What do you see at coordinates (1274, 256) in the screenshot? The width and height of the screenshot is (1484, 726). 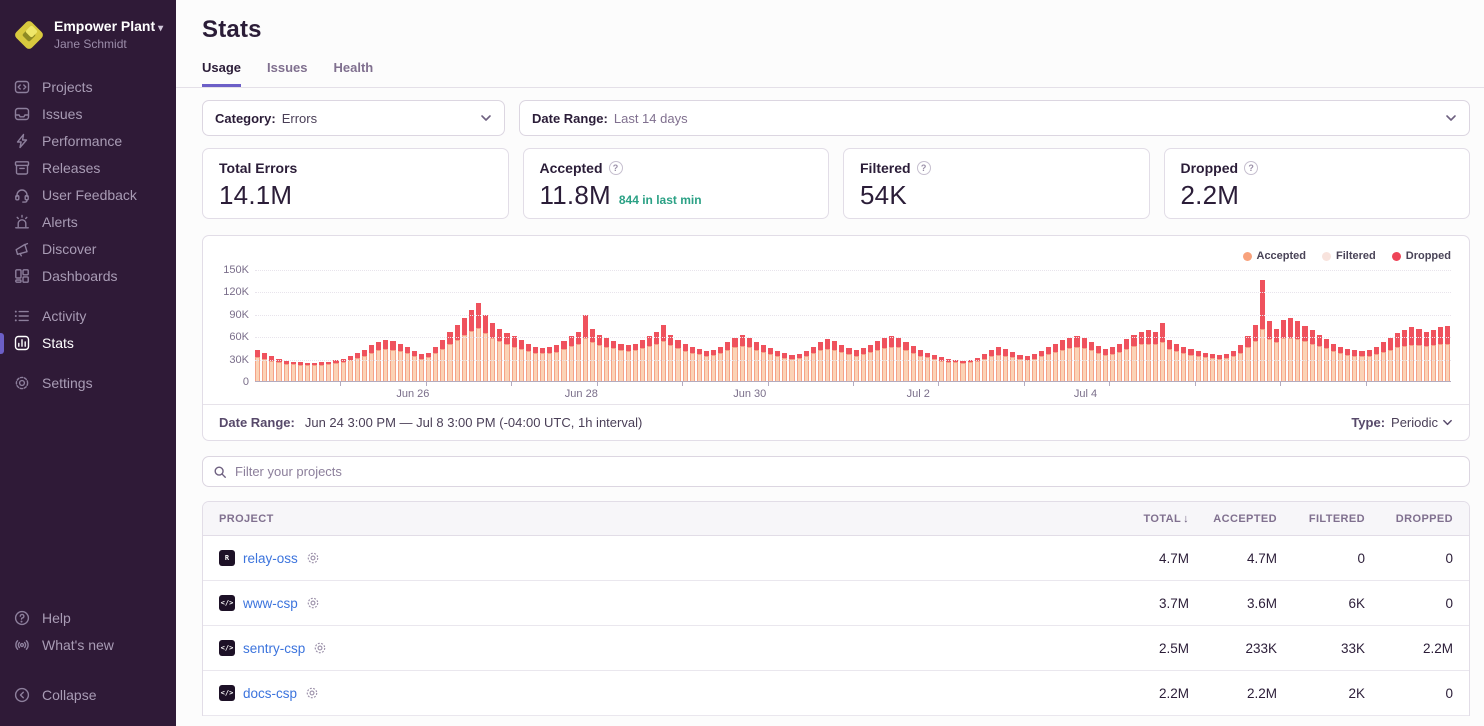 I see `legend-item-accepted: Accepted` at bounding box center [1274, 256].